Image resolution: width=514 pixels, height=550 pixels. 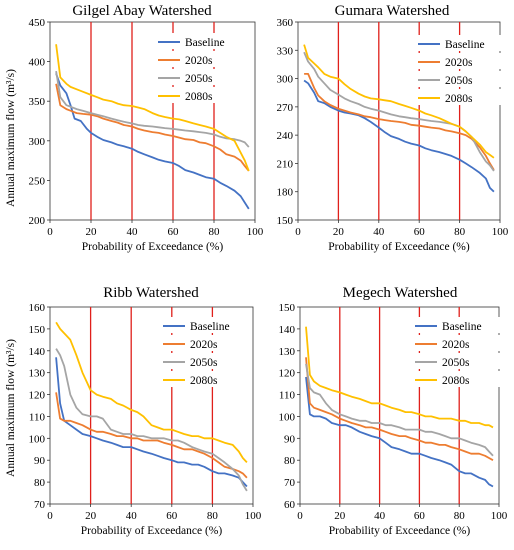 What do you see at coordinates (11, 138) in the screenshot?
I see `shared-y-axis-label-top: Annual maximum flow (m³/s)` at bounding box center [11, 138].